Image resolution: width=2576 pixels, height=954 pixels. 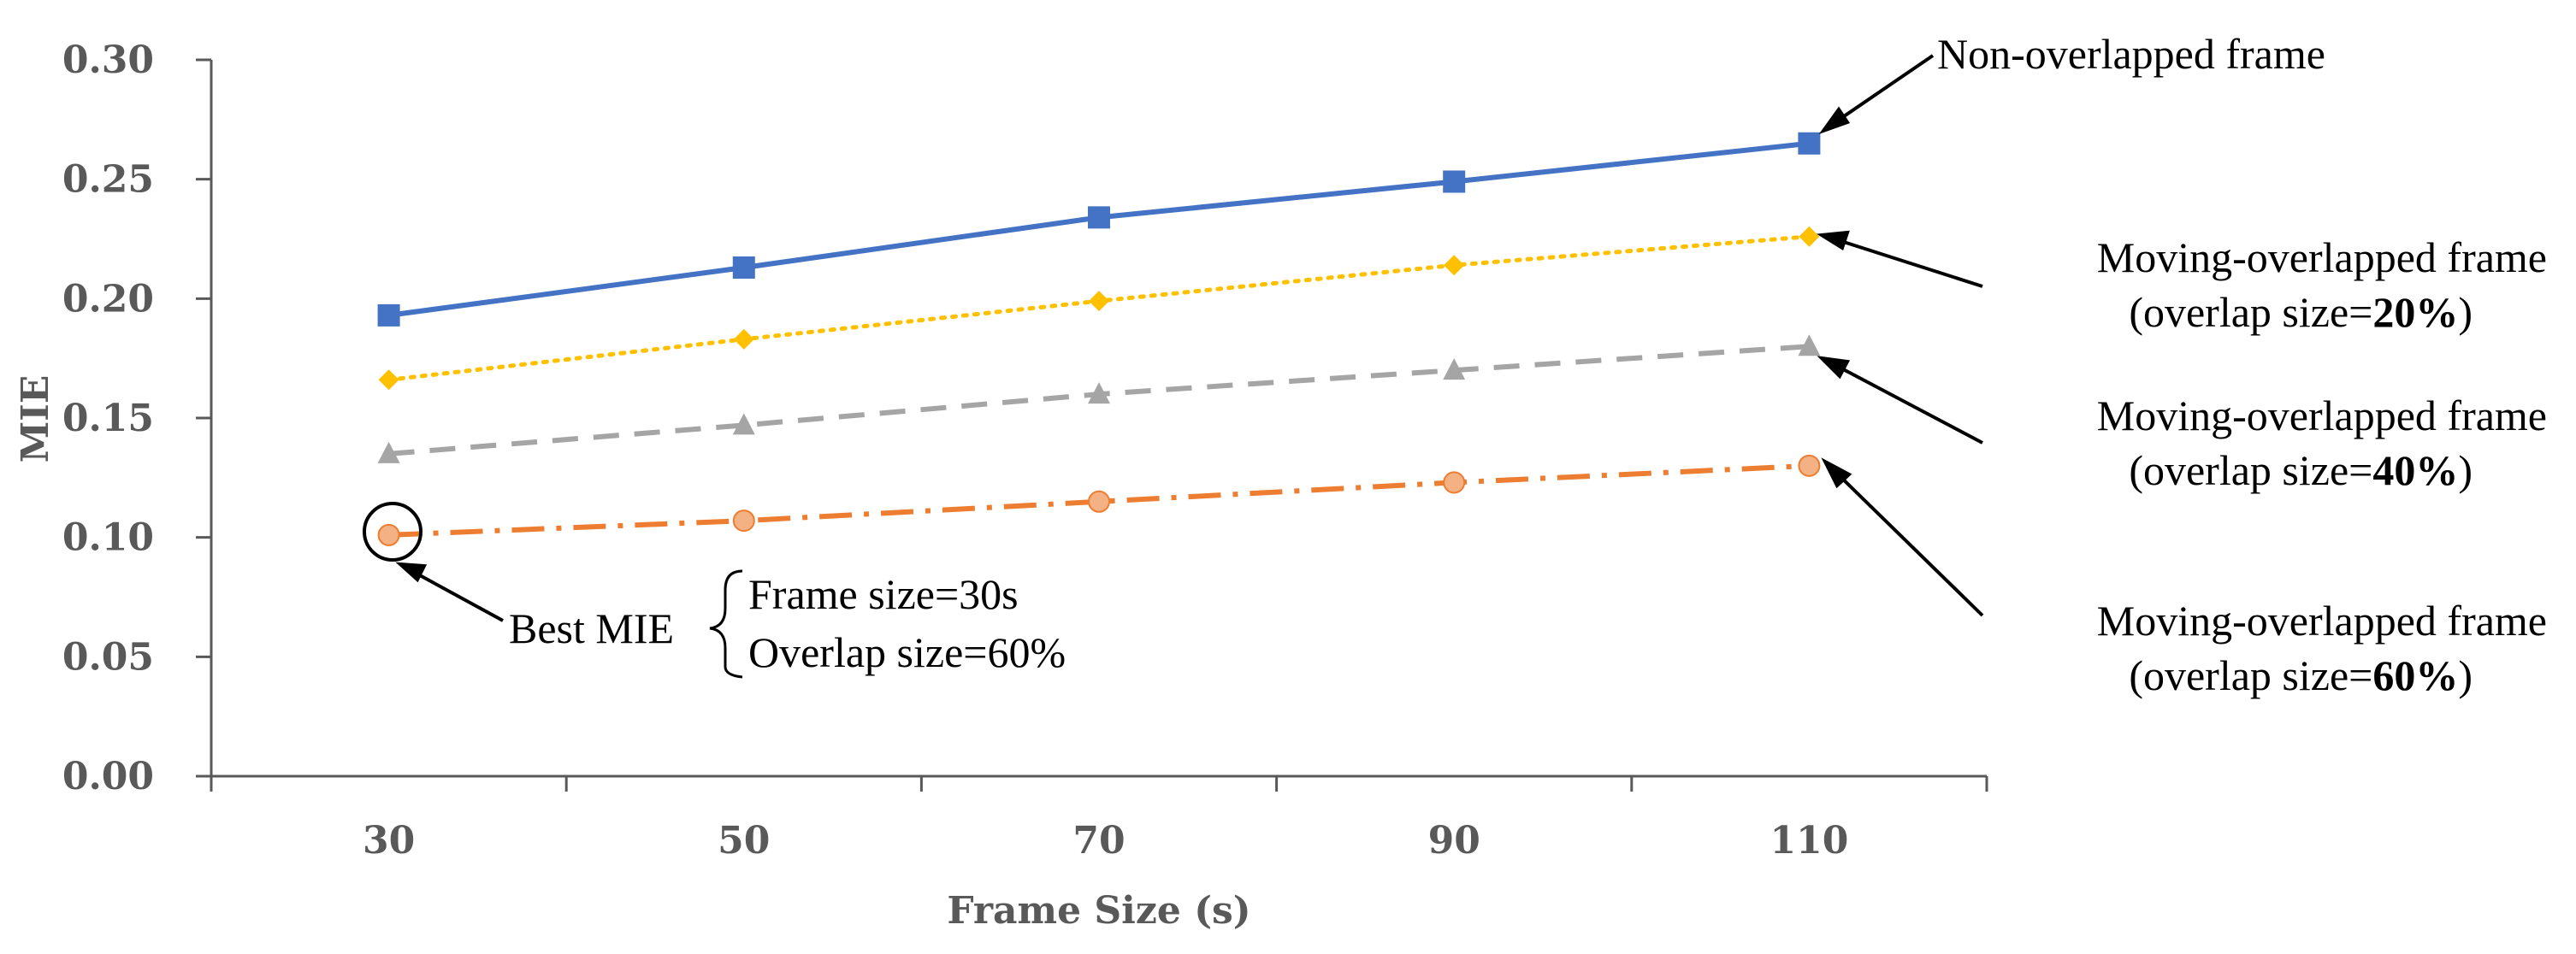 What do you see at coordinates (108, 180) in the screenshot?
I see `y-tick-label: 0.25` at bounding box center [108, 180].